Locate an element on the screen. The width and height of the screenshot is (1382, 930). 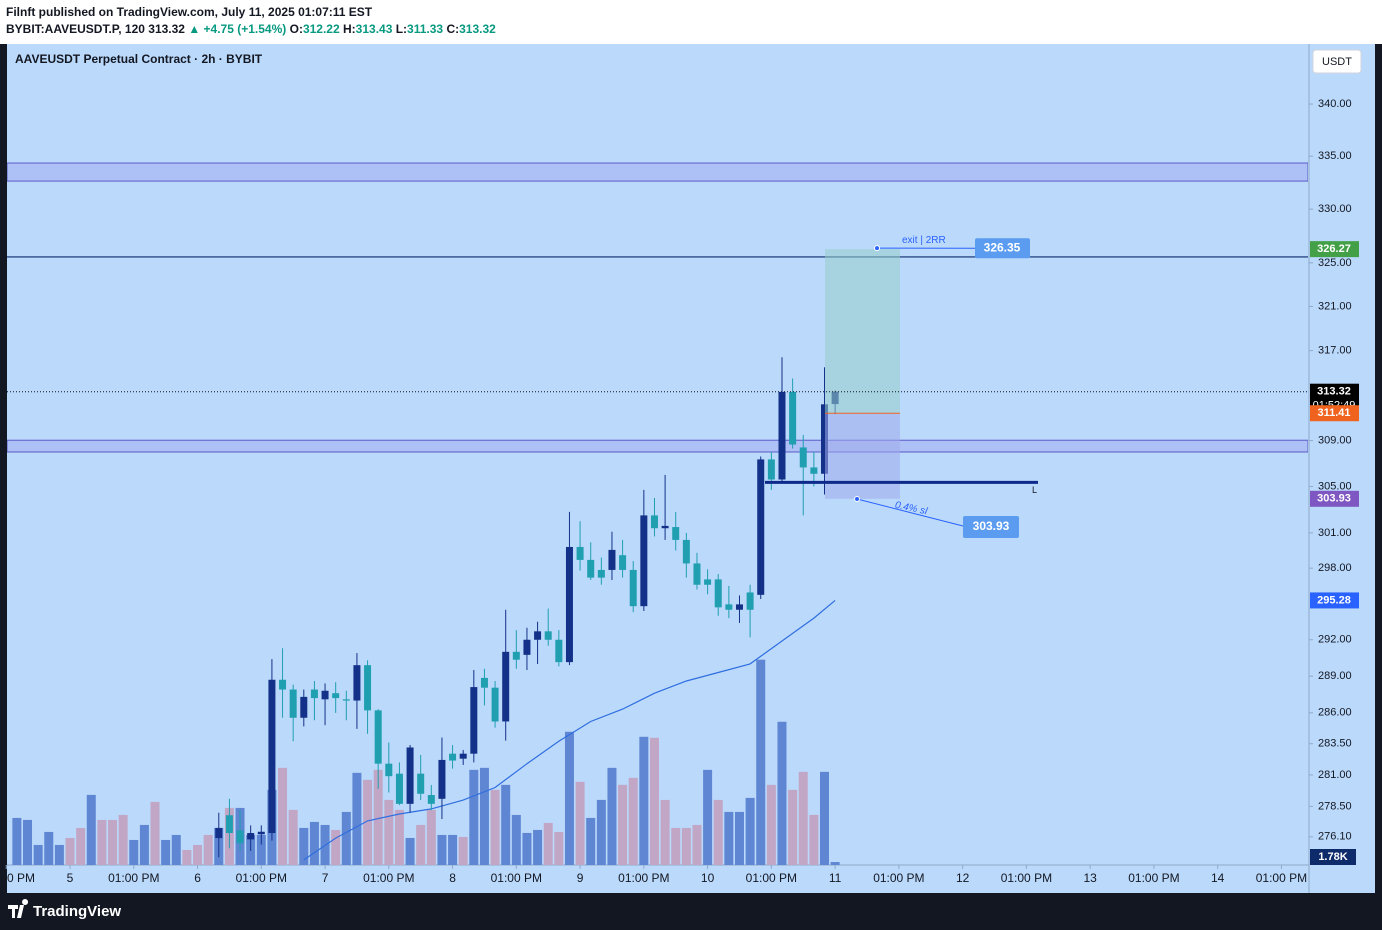
price-tag-label: 311.41 is located at coordinates (1333, 413).